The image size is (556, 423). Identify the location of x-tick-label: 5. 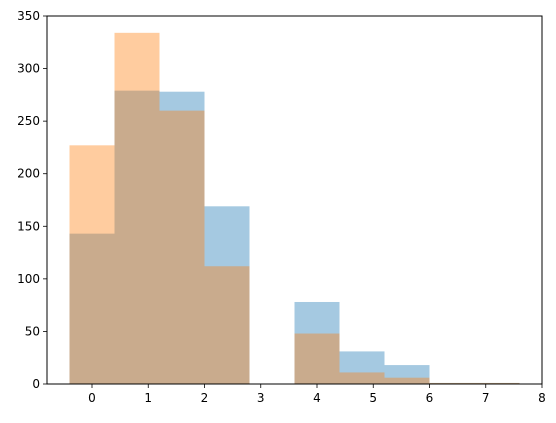
(373, 398).